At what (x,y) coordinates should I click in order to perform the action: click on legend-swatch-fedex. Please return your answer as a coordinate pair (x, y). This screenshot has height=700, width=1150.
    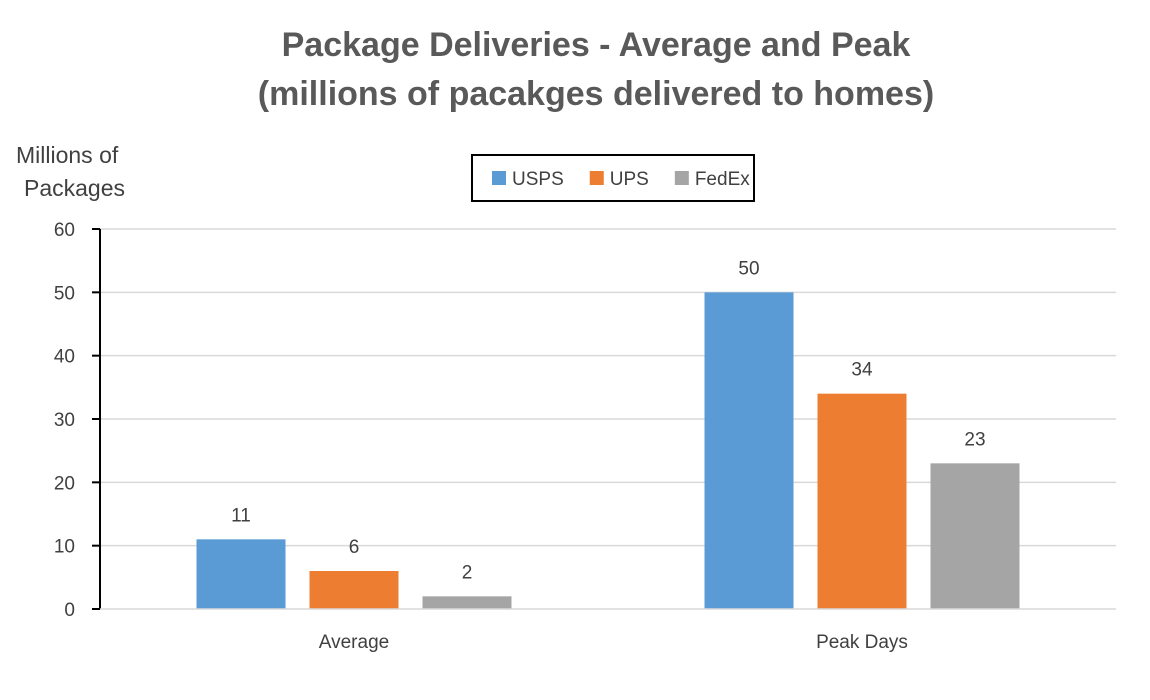
    Looking at the image, I should click on (681, 178).